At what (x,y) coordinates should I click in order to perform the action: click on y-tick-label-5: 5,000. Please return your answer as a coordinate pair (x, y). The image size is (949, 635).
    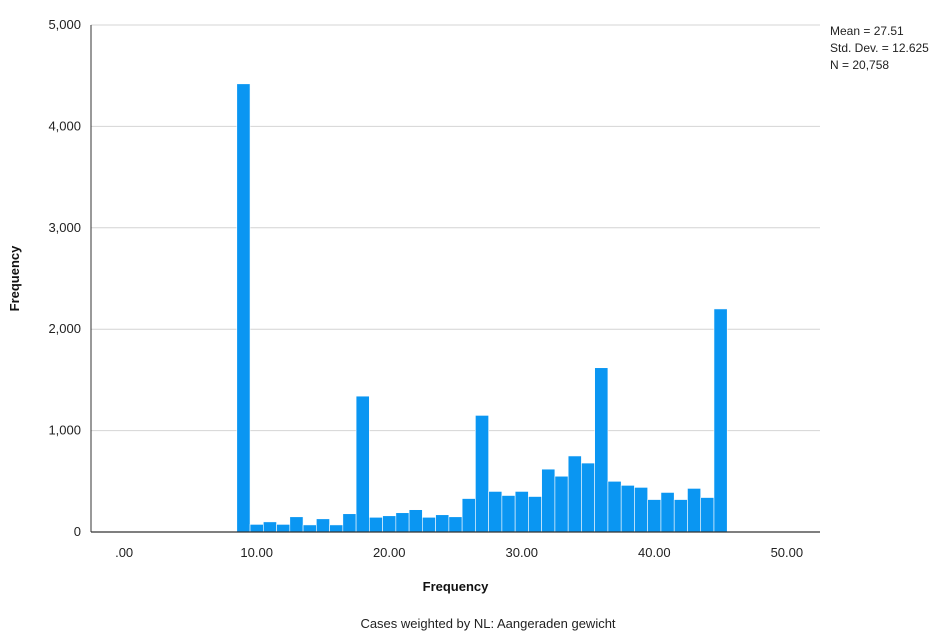
    Looking at the image, I should click on (64, 24).